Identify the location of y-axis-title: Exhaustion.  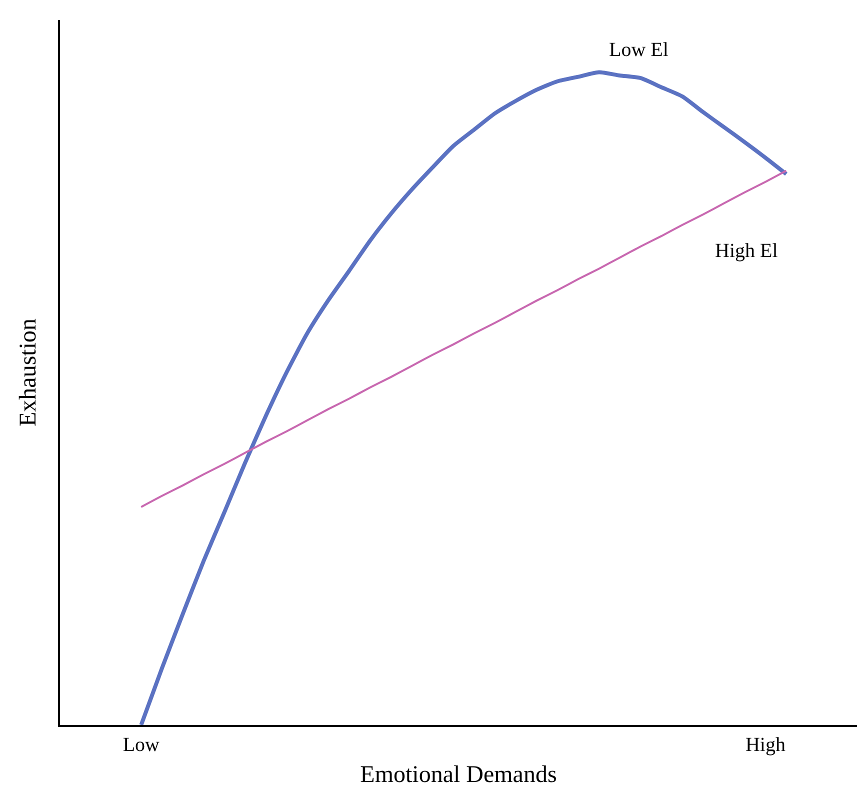
(29, 372).